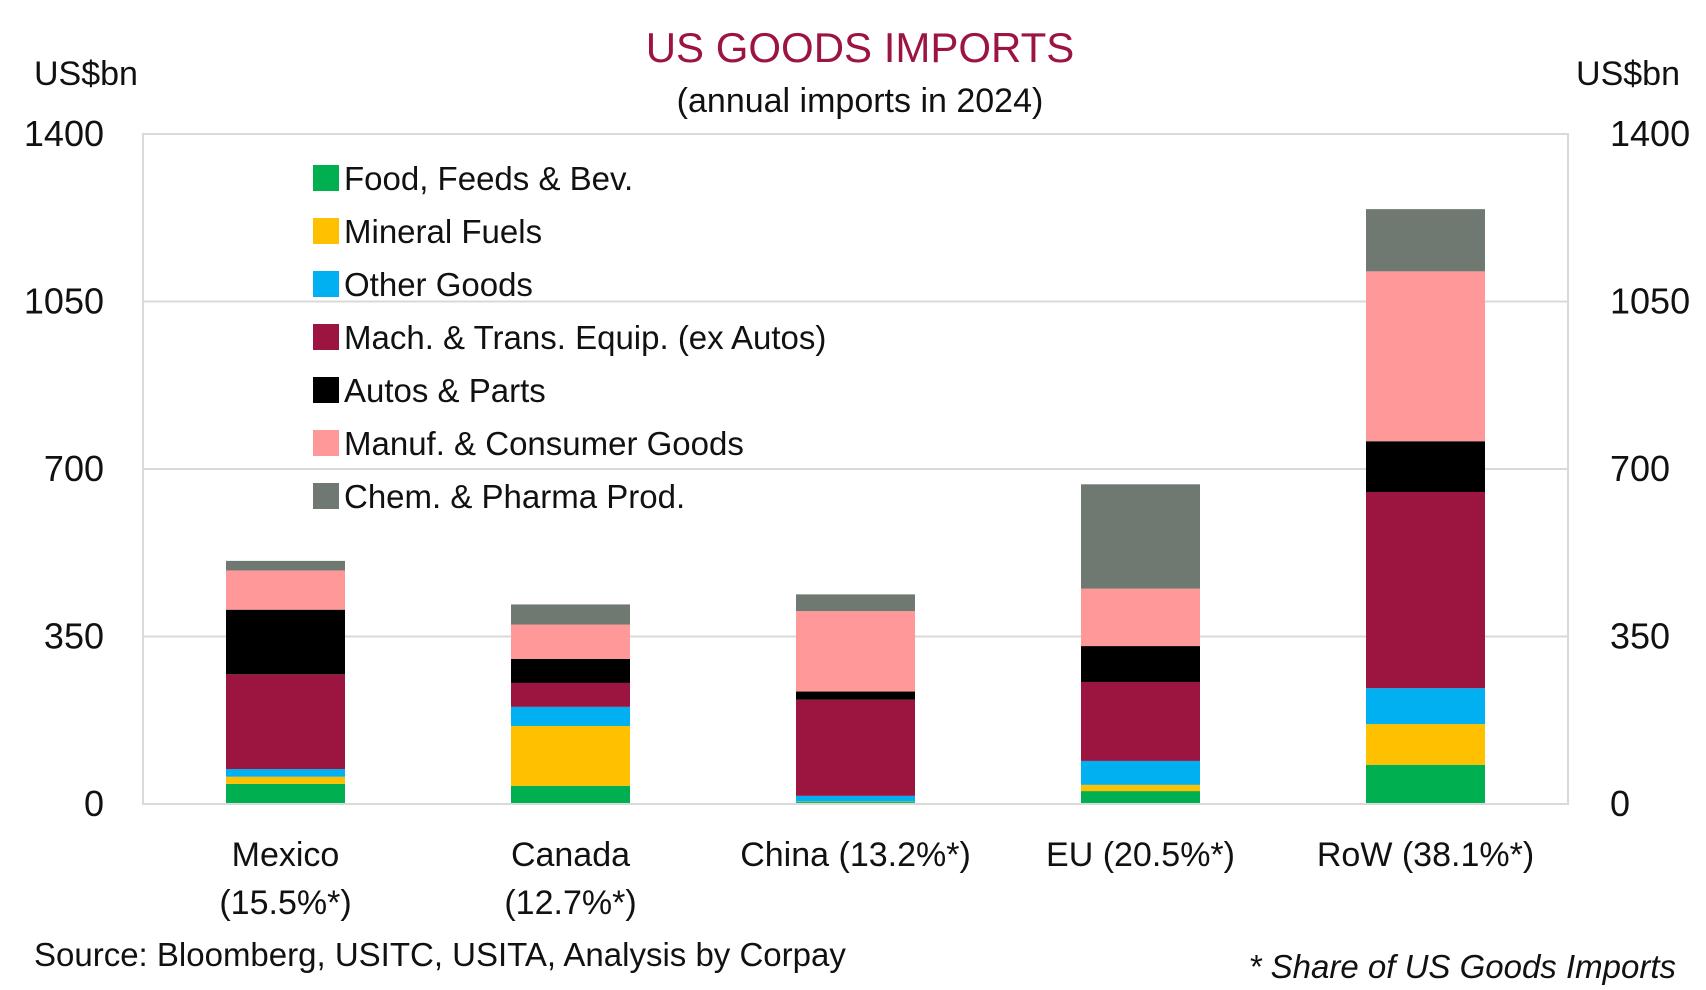  I want to click on category-label: Canada, so click(570, 855).